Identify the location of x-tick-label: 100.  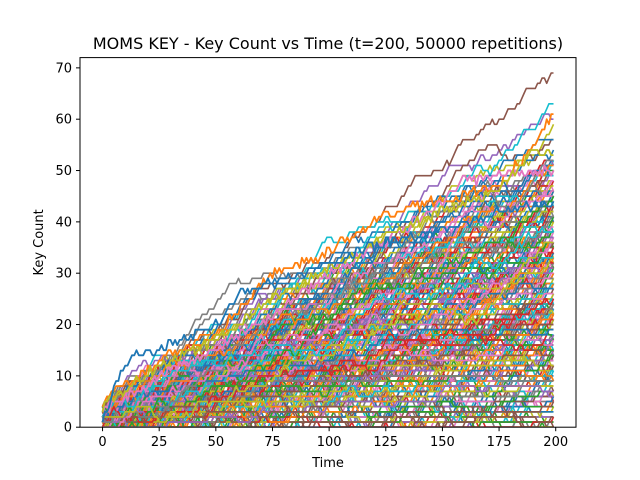
(329, 442).